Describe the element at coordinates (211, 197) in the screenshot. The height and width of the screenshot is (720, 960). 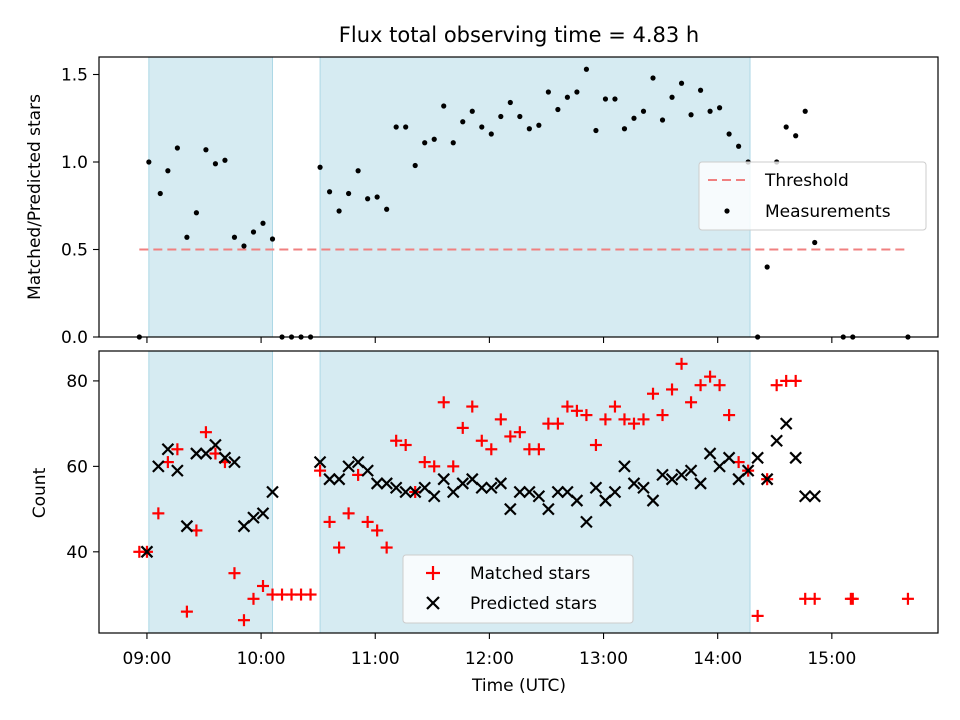
I see `shaded-interval` at that location.